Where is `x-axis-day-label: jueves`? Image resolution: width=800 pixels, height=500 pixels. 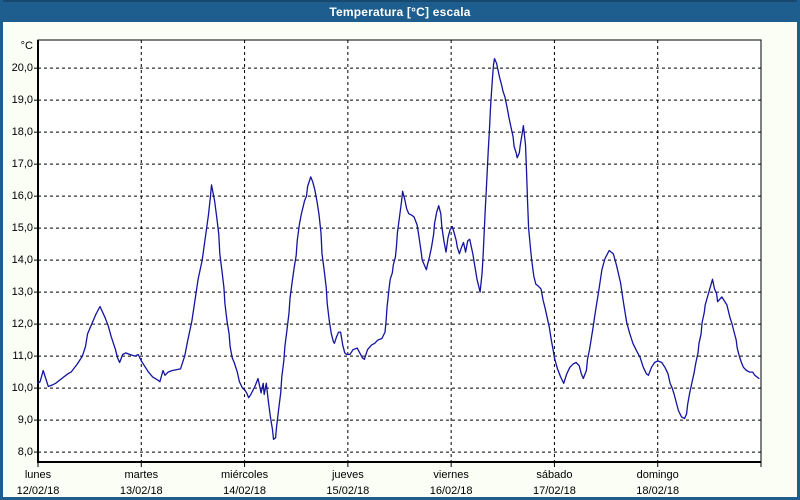 x-axis-day-label: jueves is located at coordinates (347, 475).